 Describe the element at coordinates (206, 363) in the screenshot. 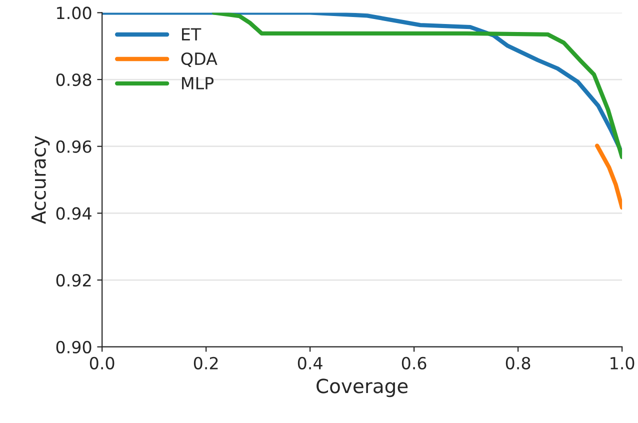

I see `x-tick-label: 0.2` at that location.